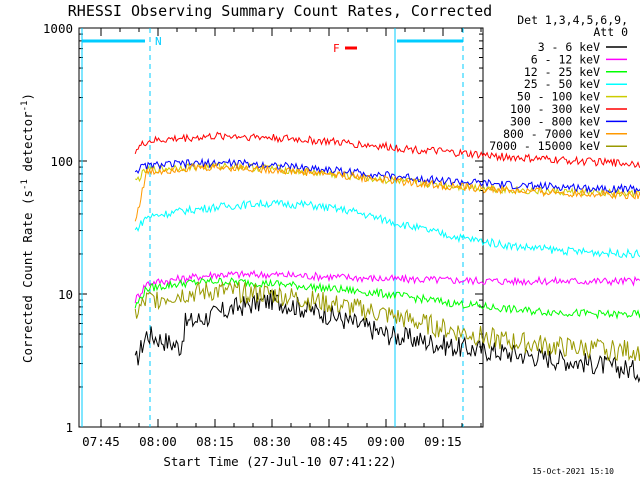  What do you see at coordinates (336, 48) in the screenshot?
I see `flare-marker-label: F` at bounding box center [336, 48].